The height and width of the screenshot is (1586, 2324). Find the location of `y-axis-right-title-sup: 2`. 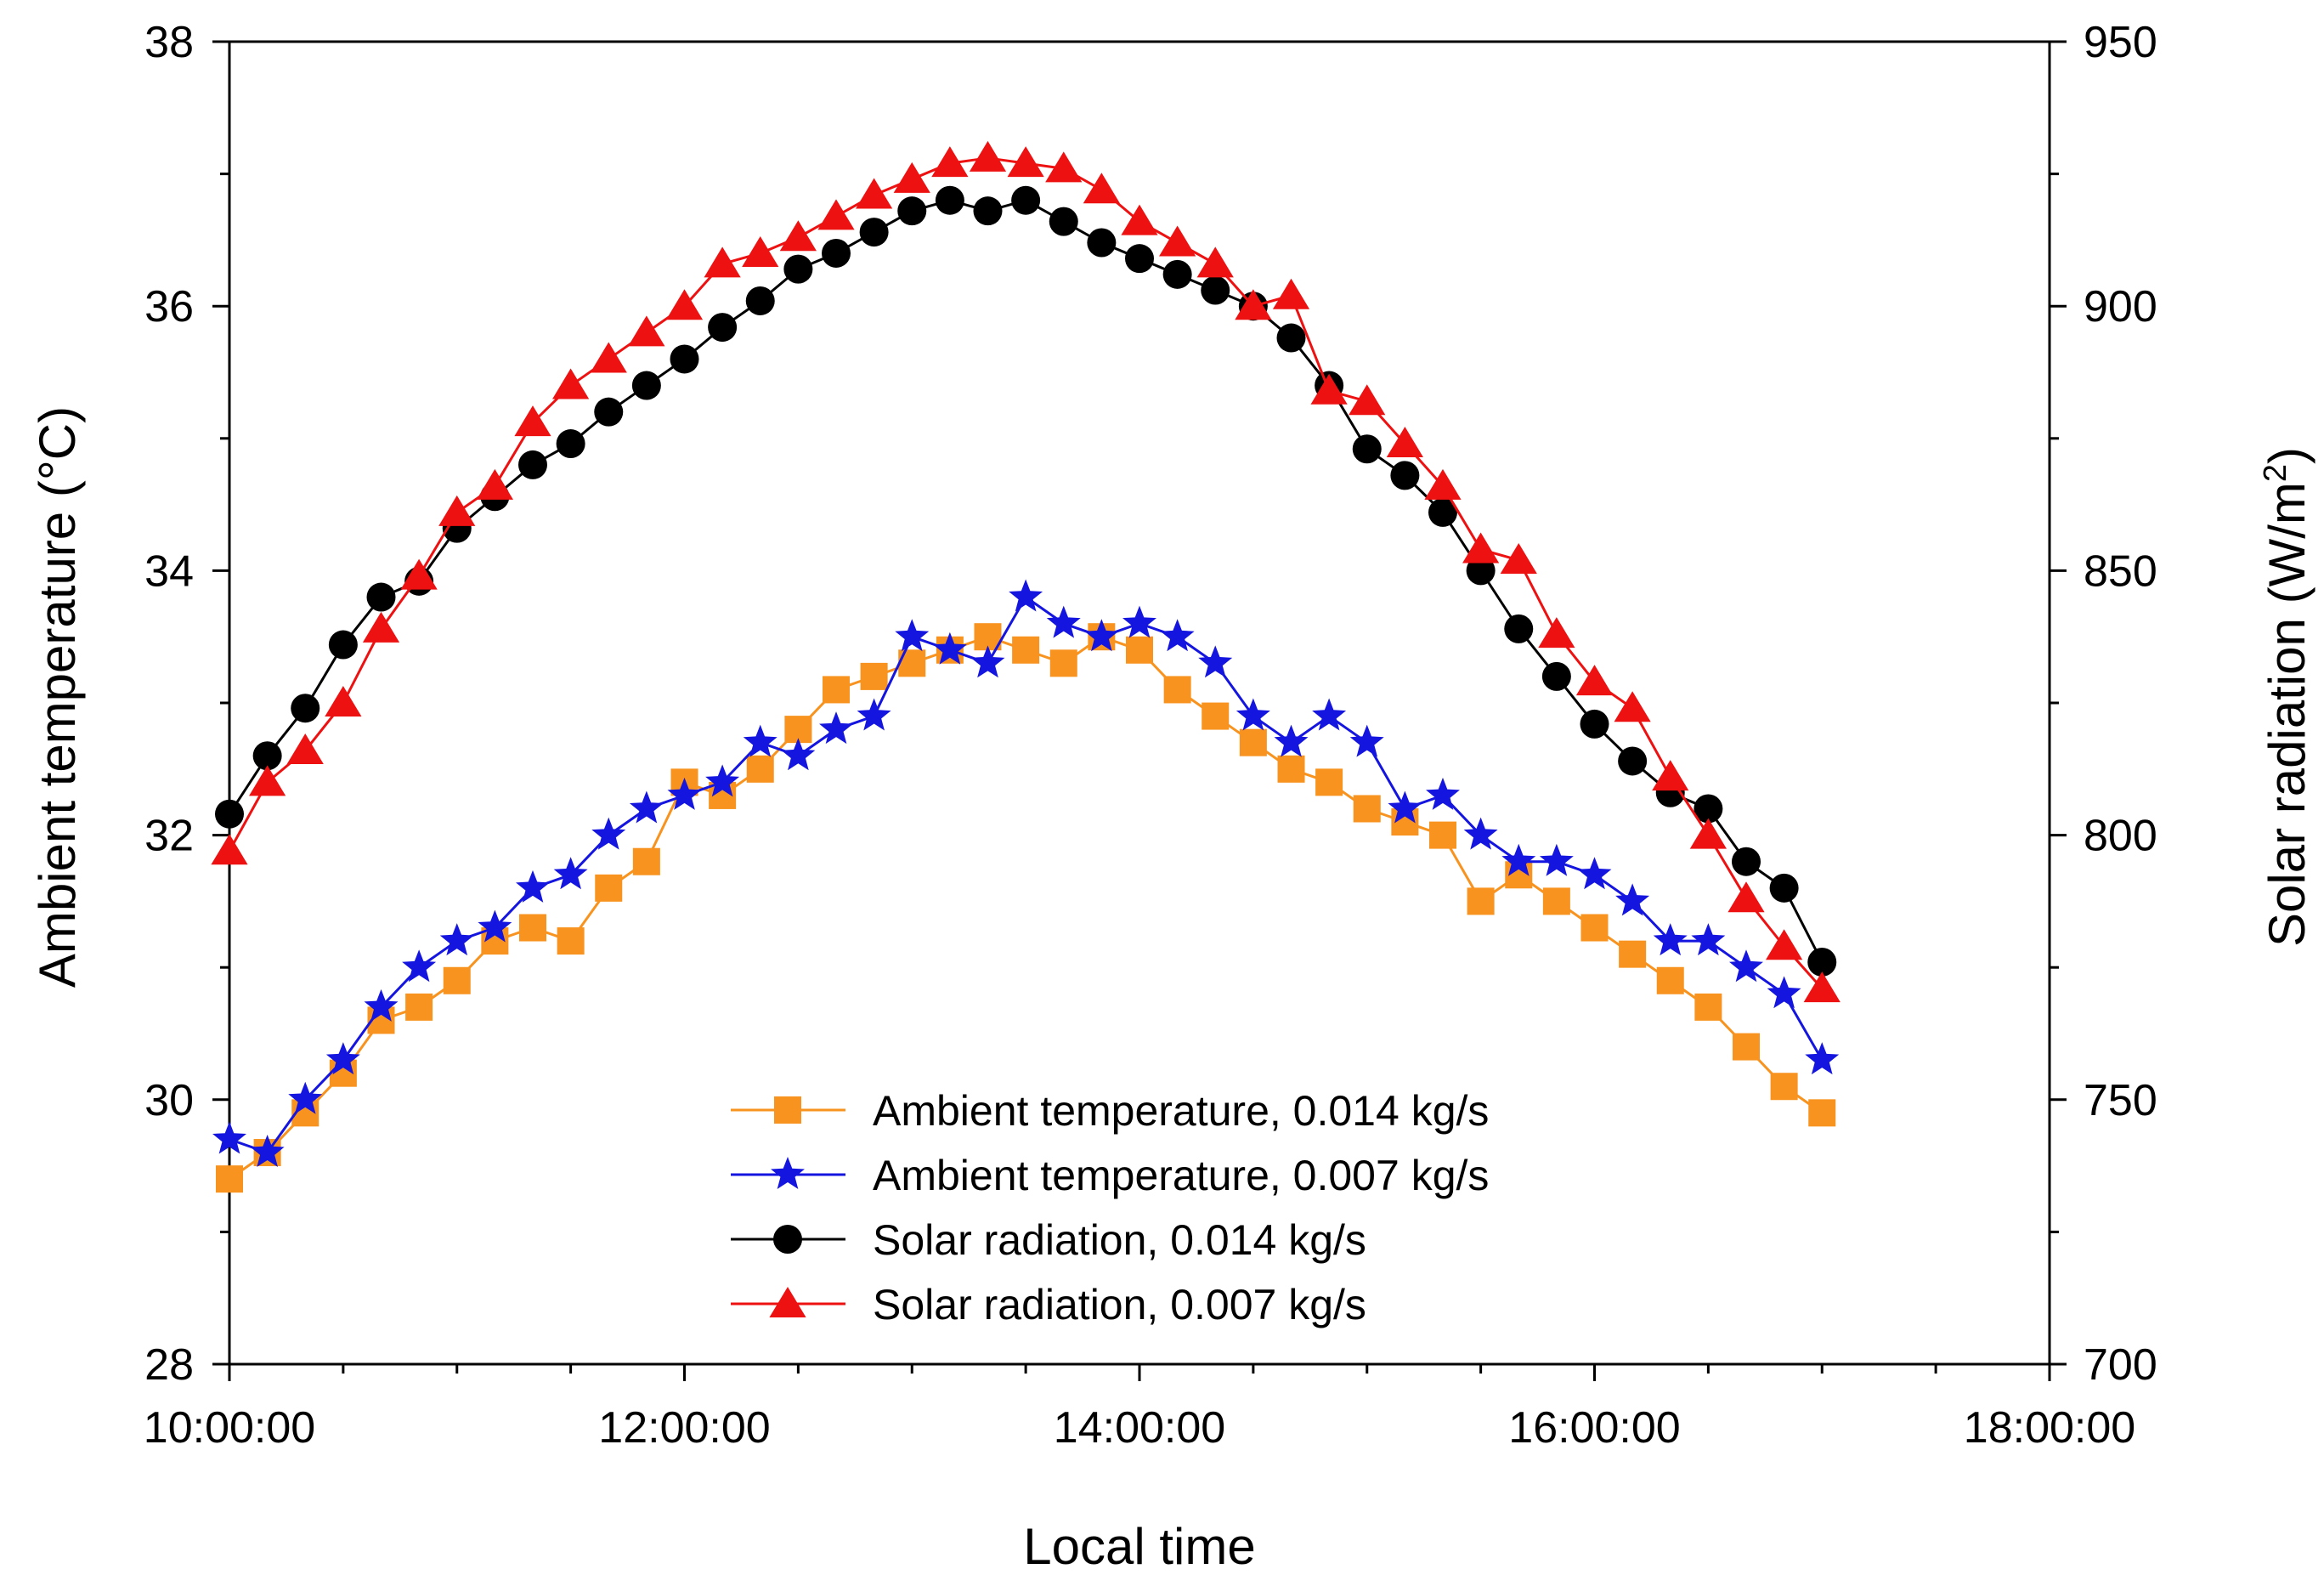

y-axis-right-title-sup: 2 is located at coordinates (2275, 473).